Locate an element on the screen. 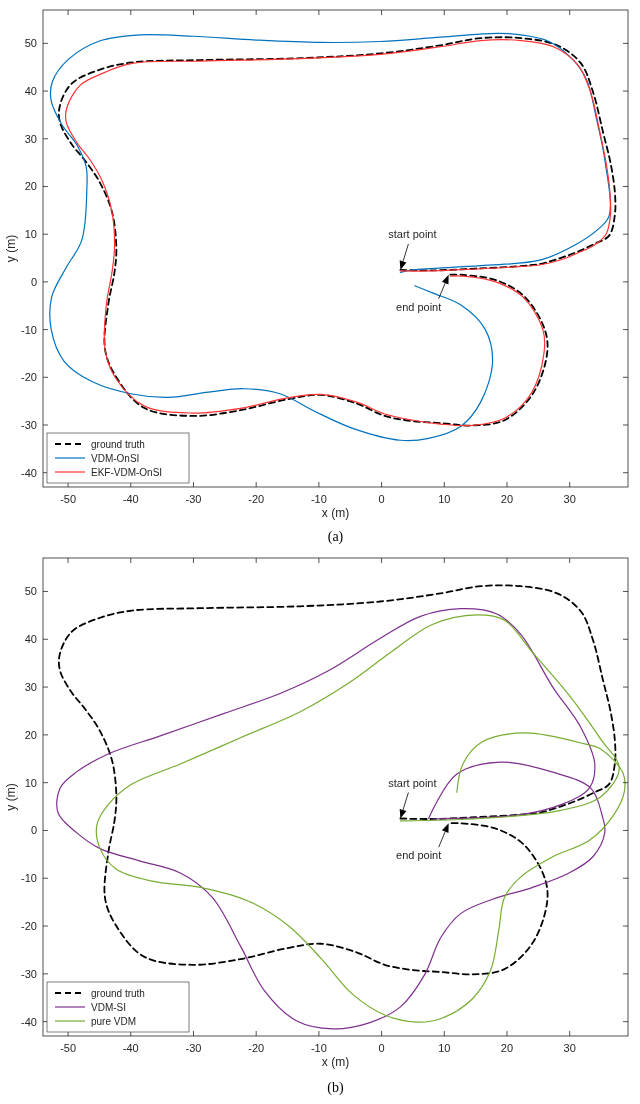  text: (a) is located at coordinates (335, 537).